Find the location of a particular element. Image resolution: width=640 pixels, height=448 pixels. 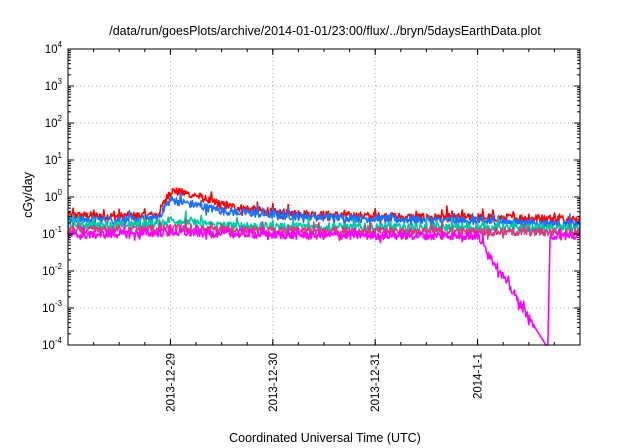

y-tick-label: 10⁰ is located at coordinates (54, 196).